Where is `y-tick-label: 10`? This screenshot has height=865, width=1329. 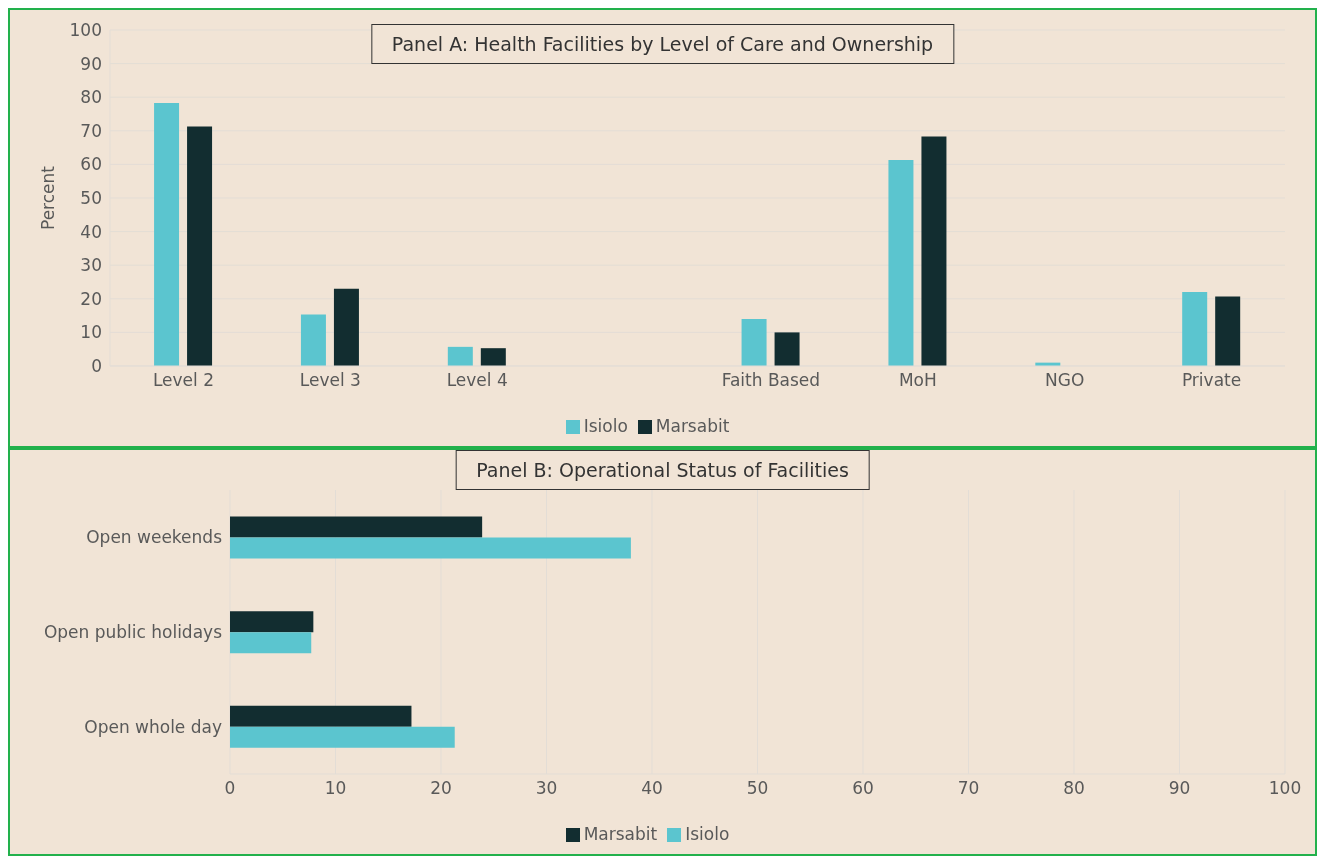 y-tick-label: 10 is located at coordinates (91, 332).